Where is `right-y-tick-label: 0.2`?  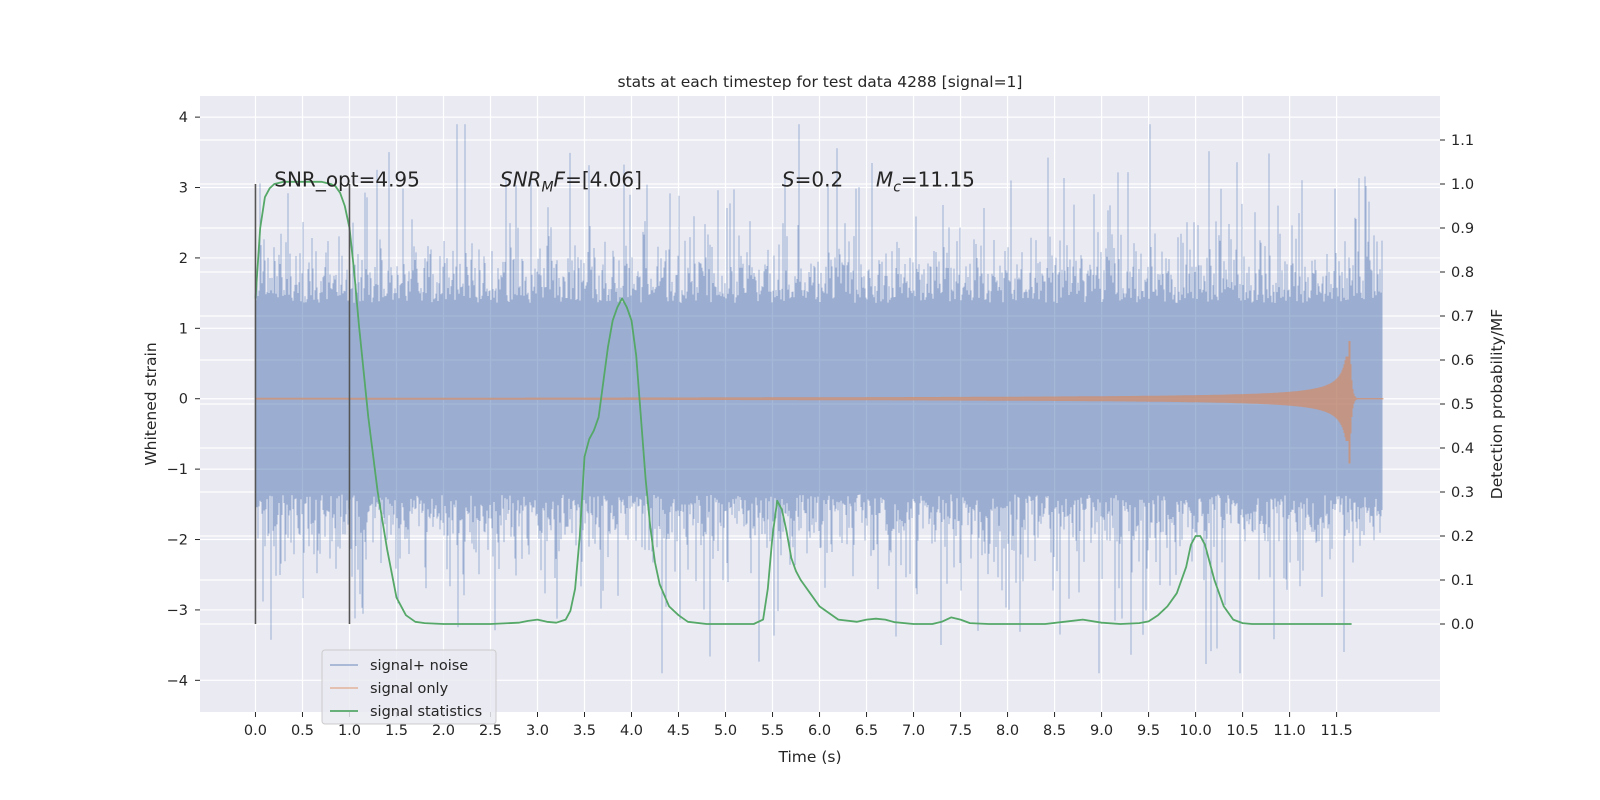 right-y-tick-label: 0.2 is located at coordinates (1462, 537).